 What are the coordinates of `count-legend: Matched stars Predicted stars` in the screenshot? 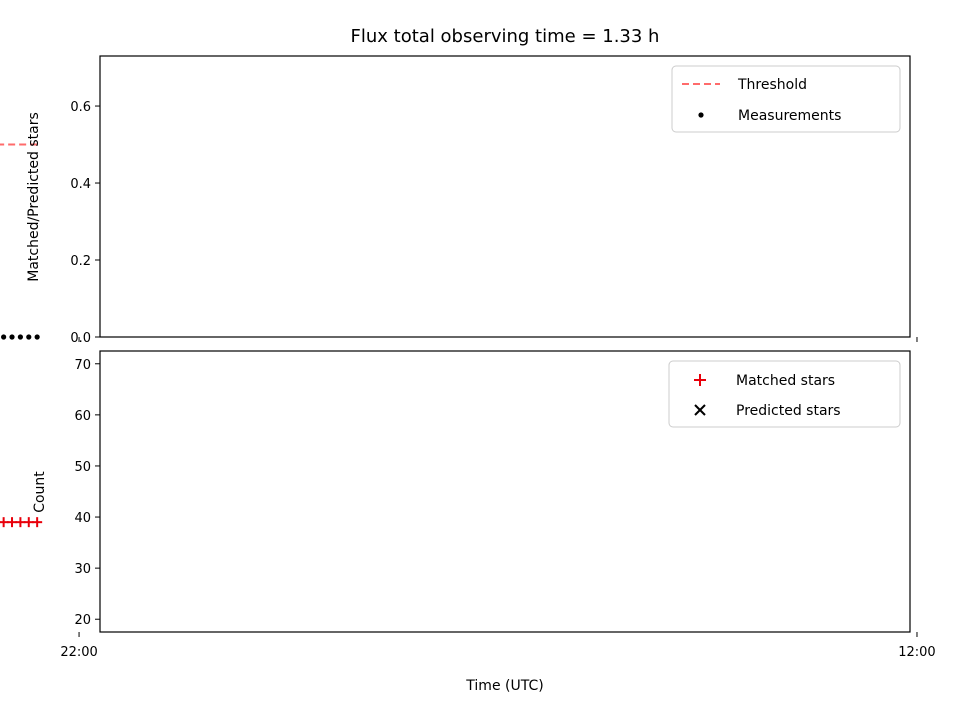 It's located at (784, 394).